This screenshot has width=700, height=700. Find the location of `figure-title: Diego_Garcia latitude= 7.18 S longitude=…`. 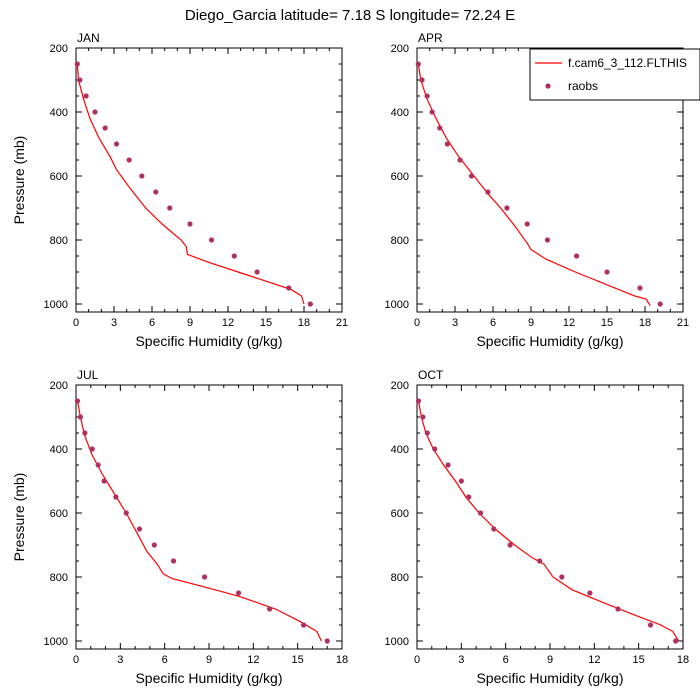

figure-title: Diego_Garcia latitude= 7.18 S longitude=… is located at coordinates (350, 15).